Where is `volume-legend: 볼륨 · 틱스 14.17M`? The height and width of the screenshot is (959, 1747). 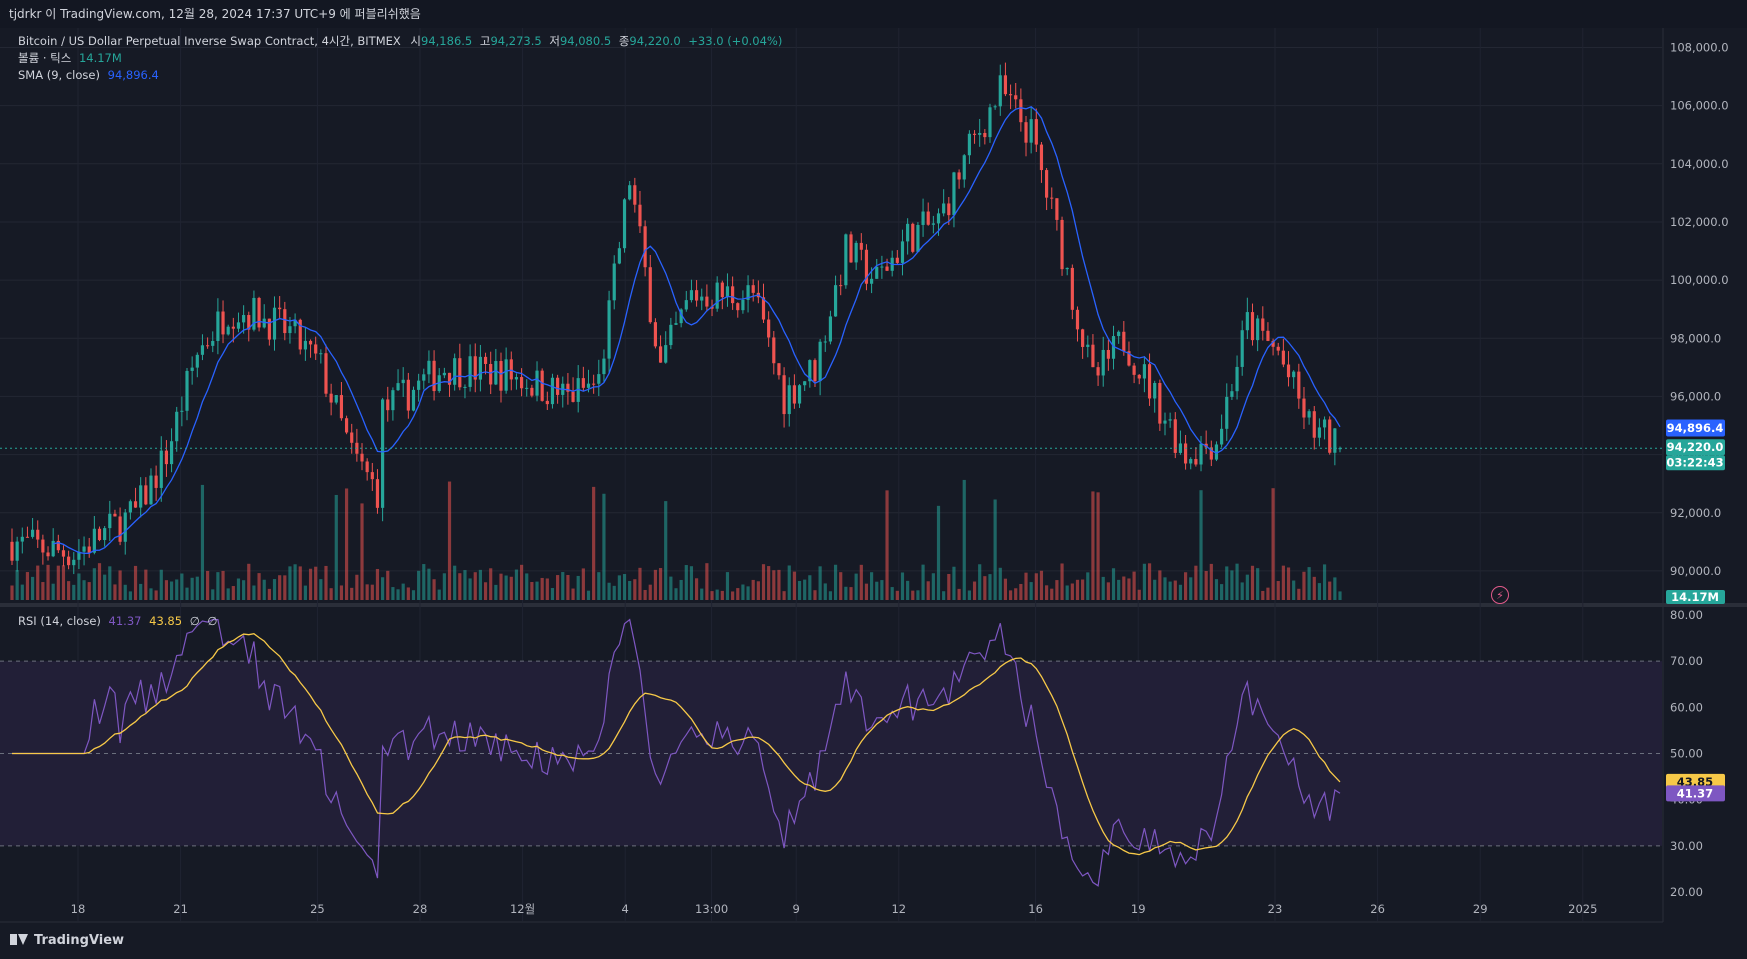 volume-legend: 볼륨 · 틱스 14.17M is located at coordinates (70, 58).